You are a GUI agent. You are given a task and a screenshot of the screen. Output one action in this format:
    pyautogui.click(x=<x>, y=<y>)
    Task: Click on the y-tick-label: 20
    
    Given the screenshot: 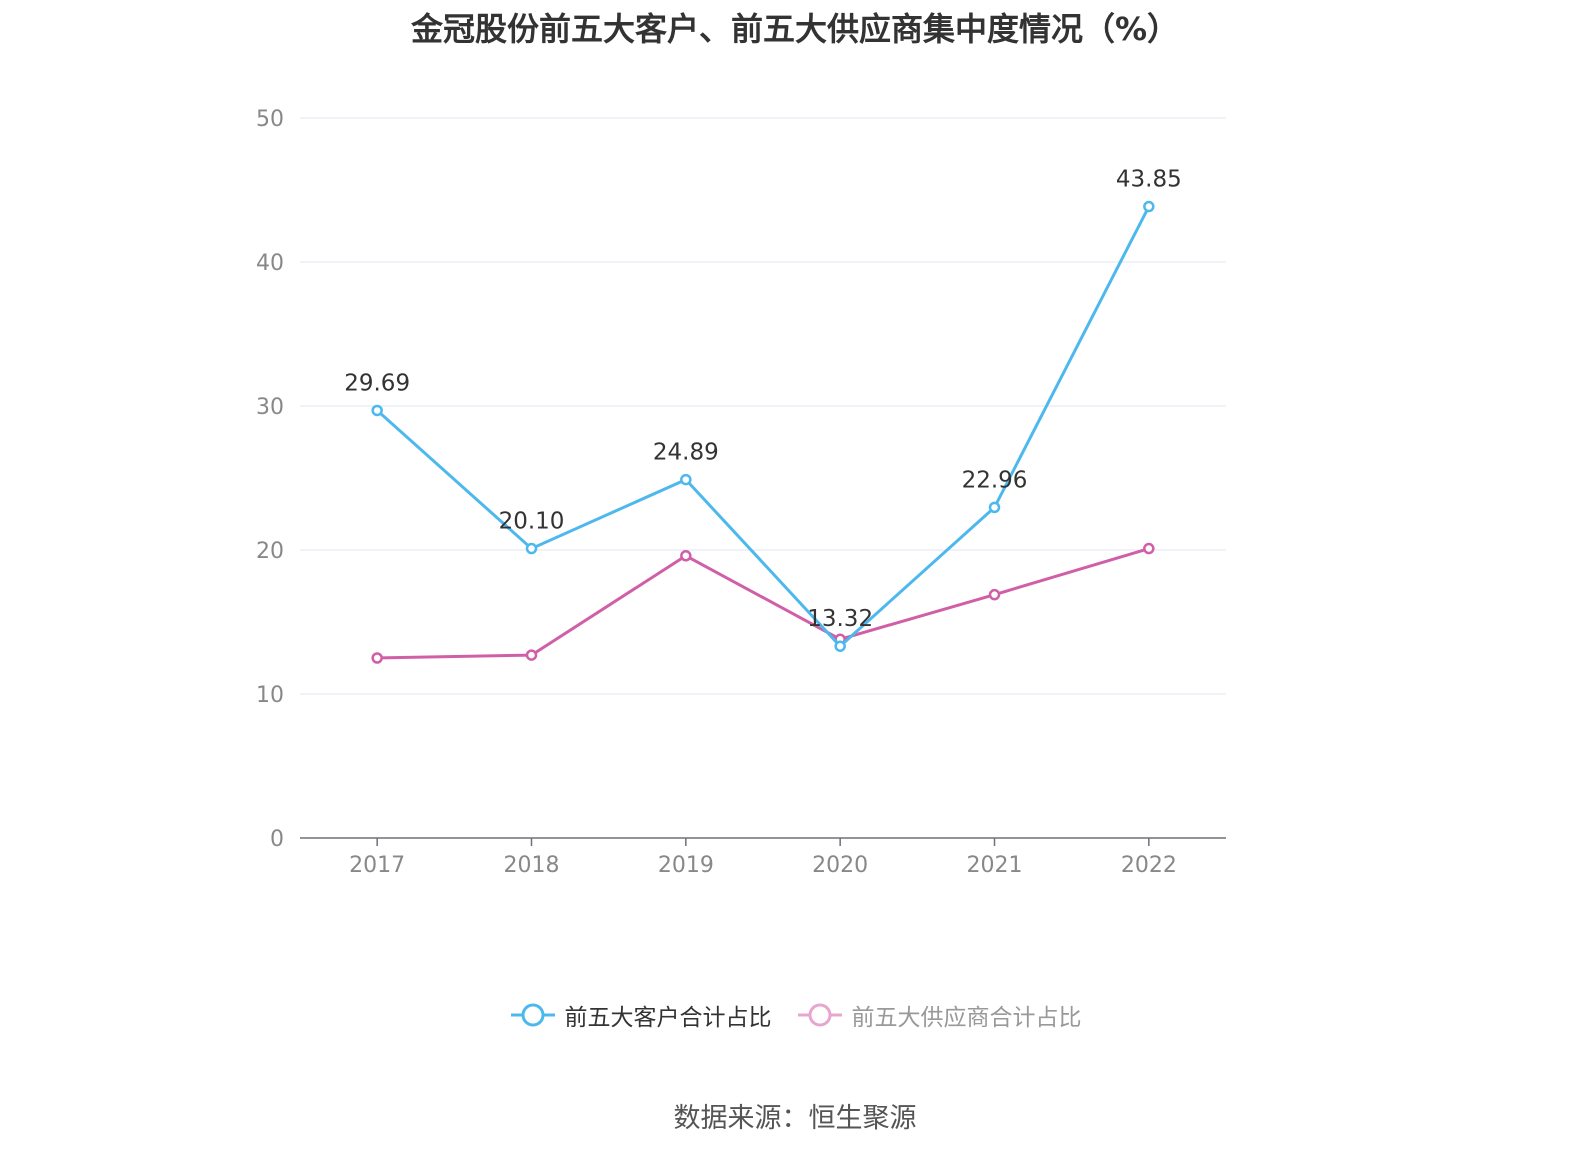 What is the action you would take?
    pyautogui.click(x=270, y=551)
    